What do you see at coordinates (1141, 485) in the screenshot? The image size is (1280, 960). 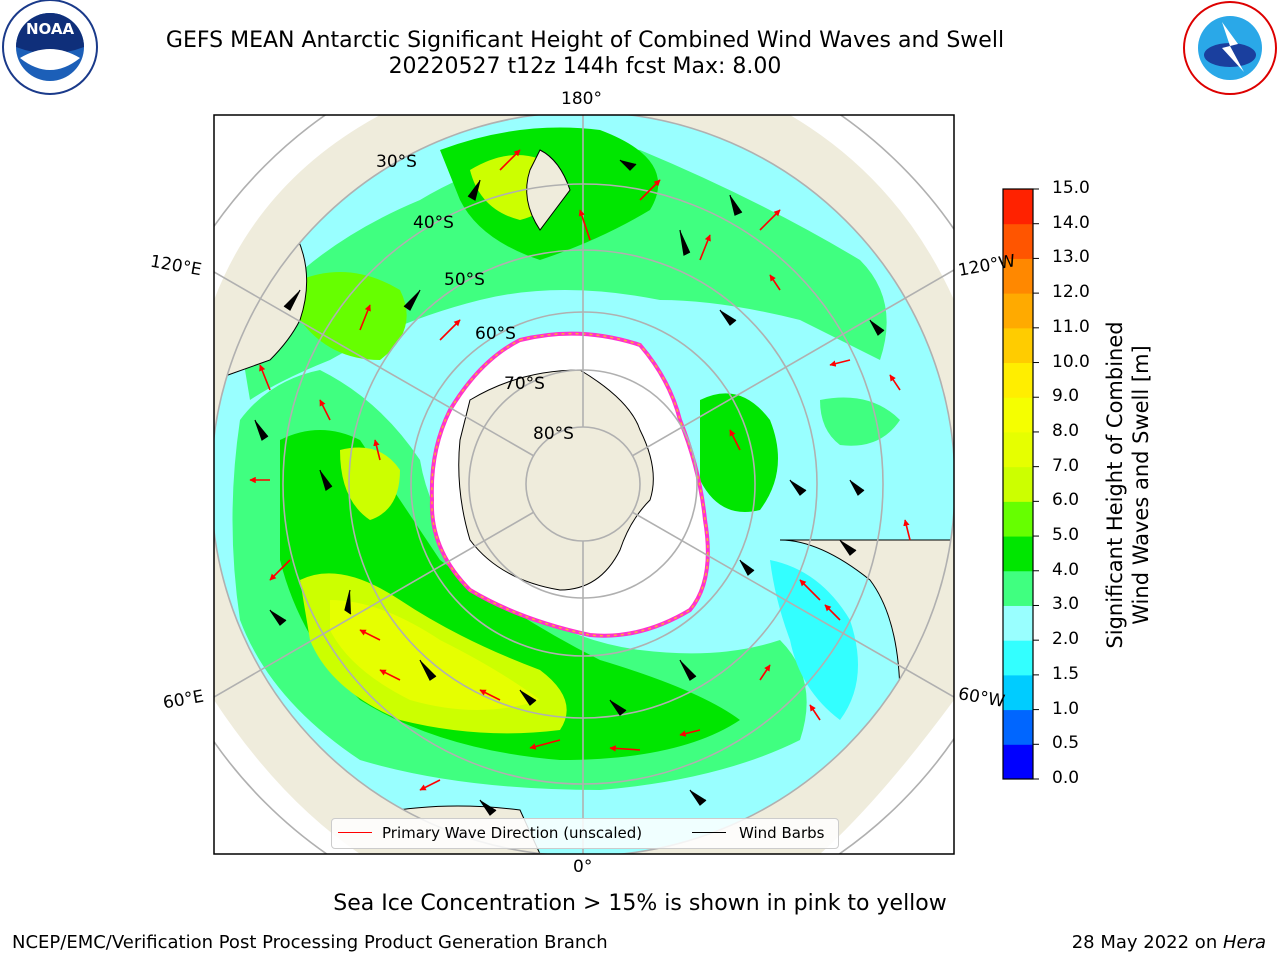 I see `colorbar-label-line-2: Wind Waves and Swell [m]` at bounding box center [1141, 485].